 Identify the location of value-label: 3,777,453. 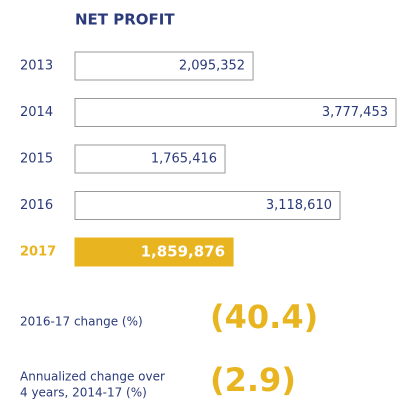
(355, 112).